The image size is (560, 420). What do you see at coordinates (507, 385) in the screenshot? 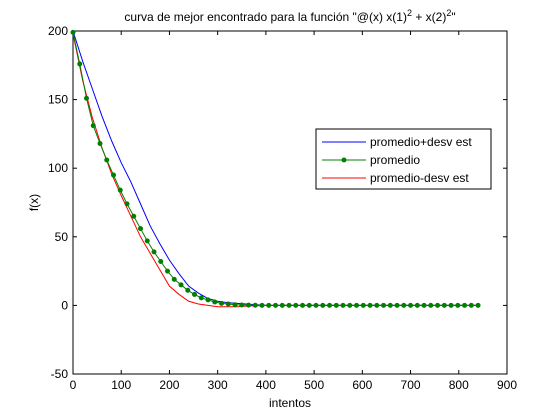
I see `x-tick-label: 900` at bounding box center [507, 385].